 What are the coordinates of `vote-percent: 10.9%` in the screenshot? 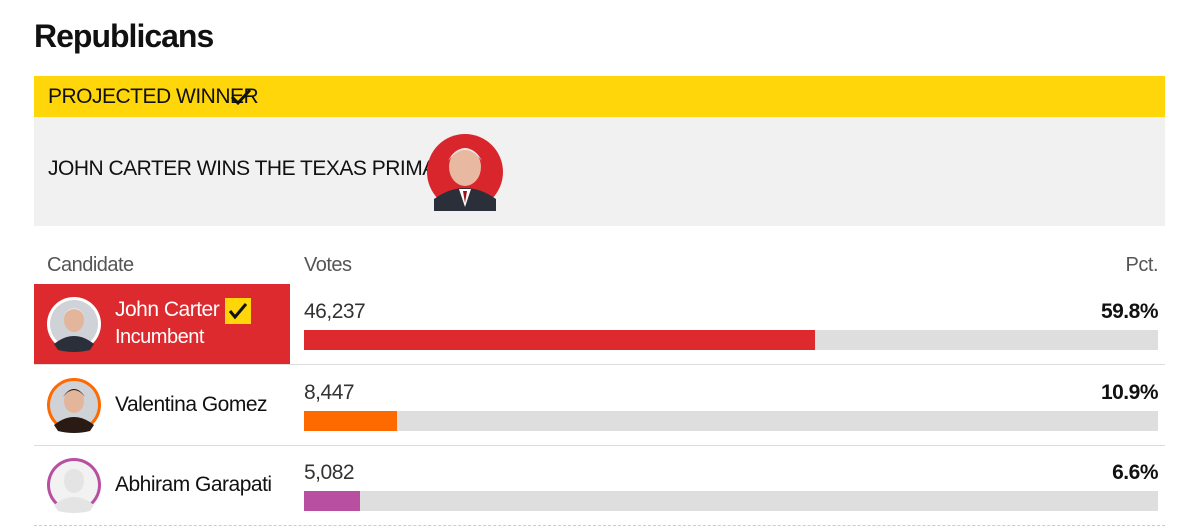 It's located at (1129, 392).